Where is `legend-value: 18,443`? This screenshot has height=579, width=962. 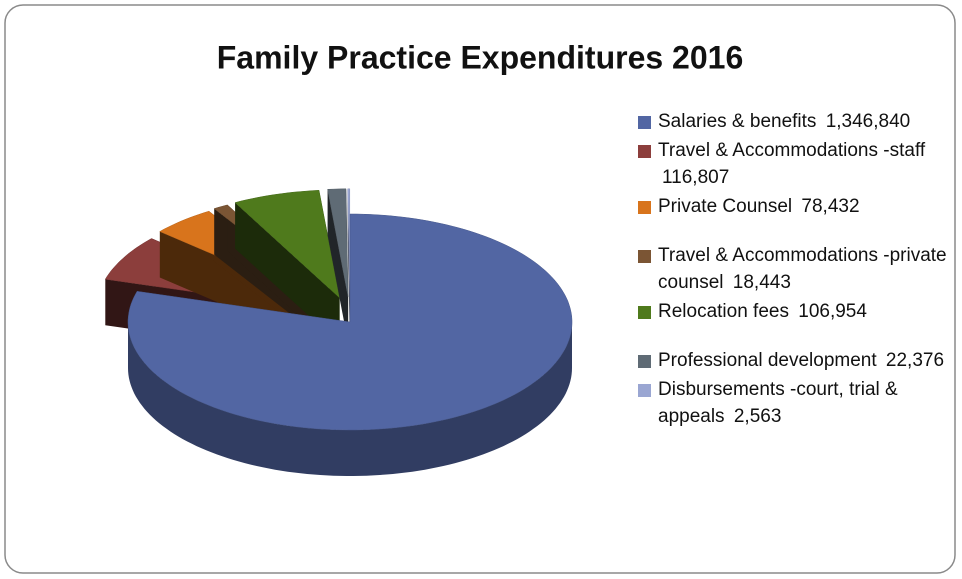
legend-value: 18,443 is located at coordinates (761, 282).